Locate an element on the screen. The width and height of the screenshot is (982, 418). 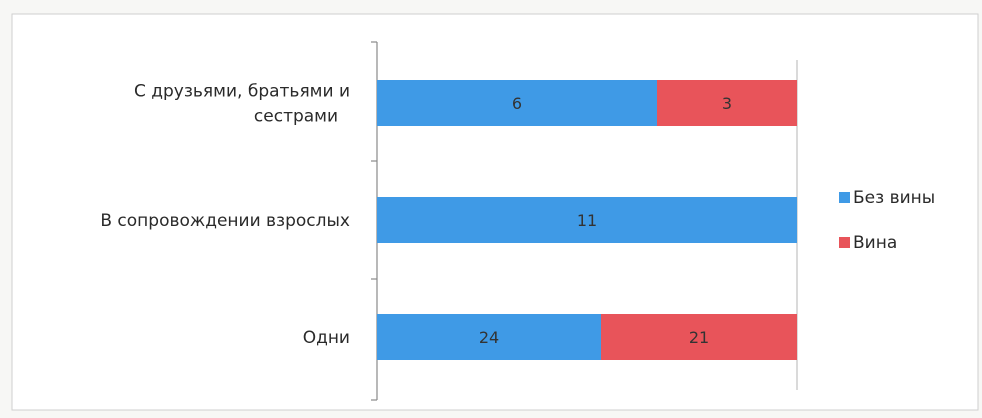
legend: Без вины Вина is located at coordinates (887, 220).